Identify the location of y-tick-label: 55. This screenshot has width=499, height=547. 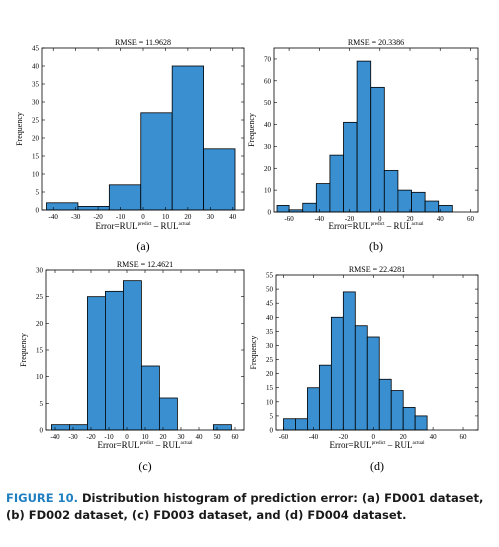
(270, 276).